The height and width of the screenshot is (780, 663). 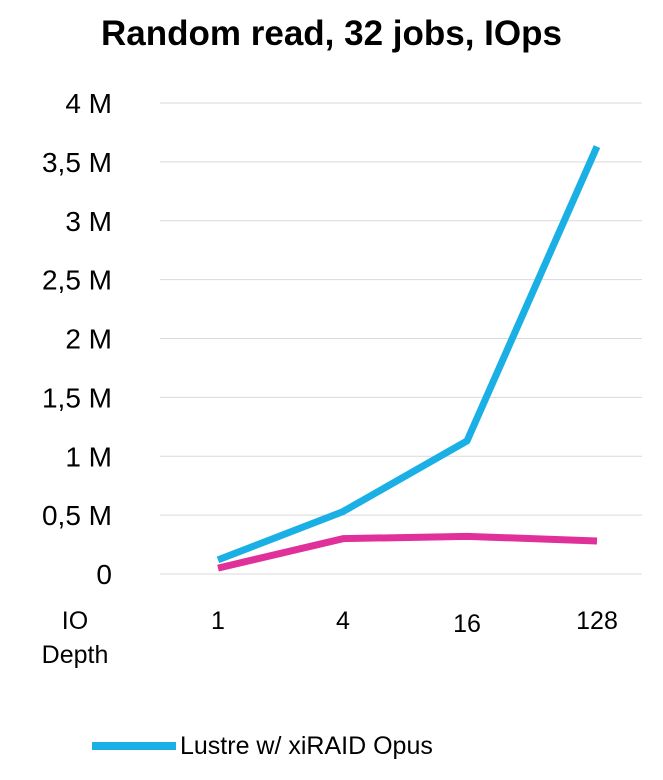 I want to click on legend: Lustre w/ xiRAID Opus, so click(x=262, y=746).